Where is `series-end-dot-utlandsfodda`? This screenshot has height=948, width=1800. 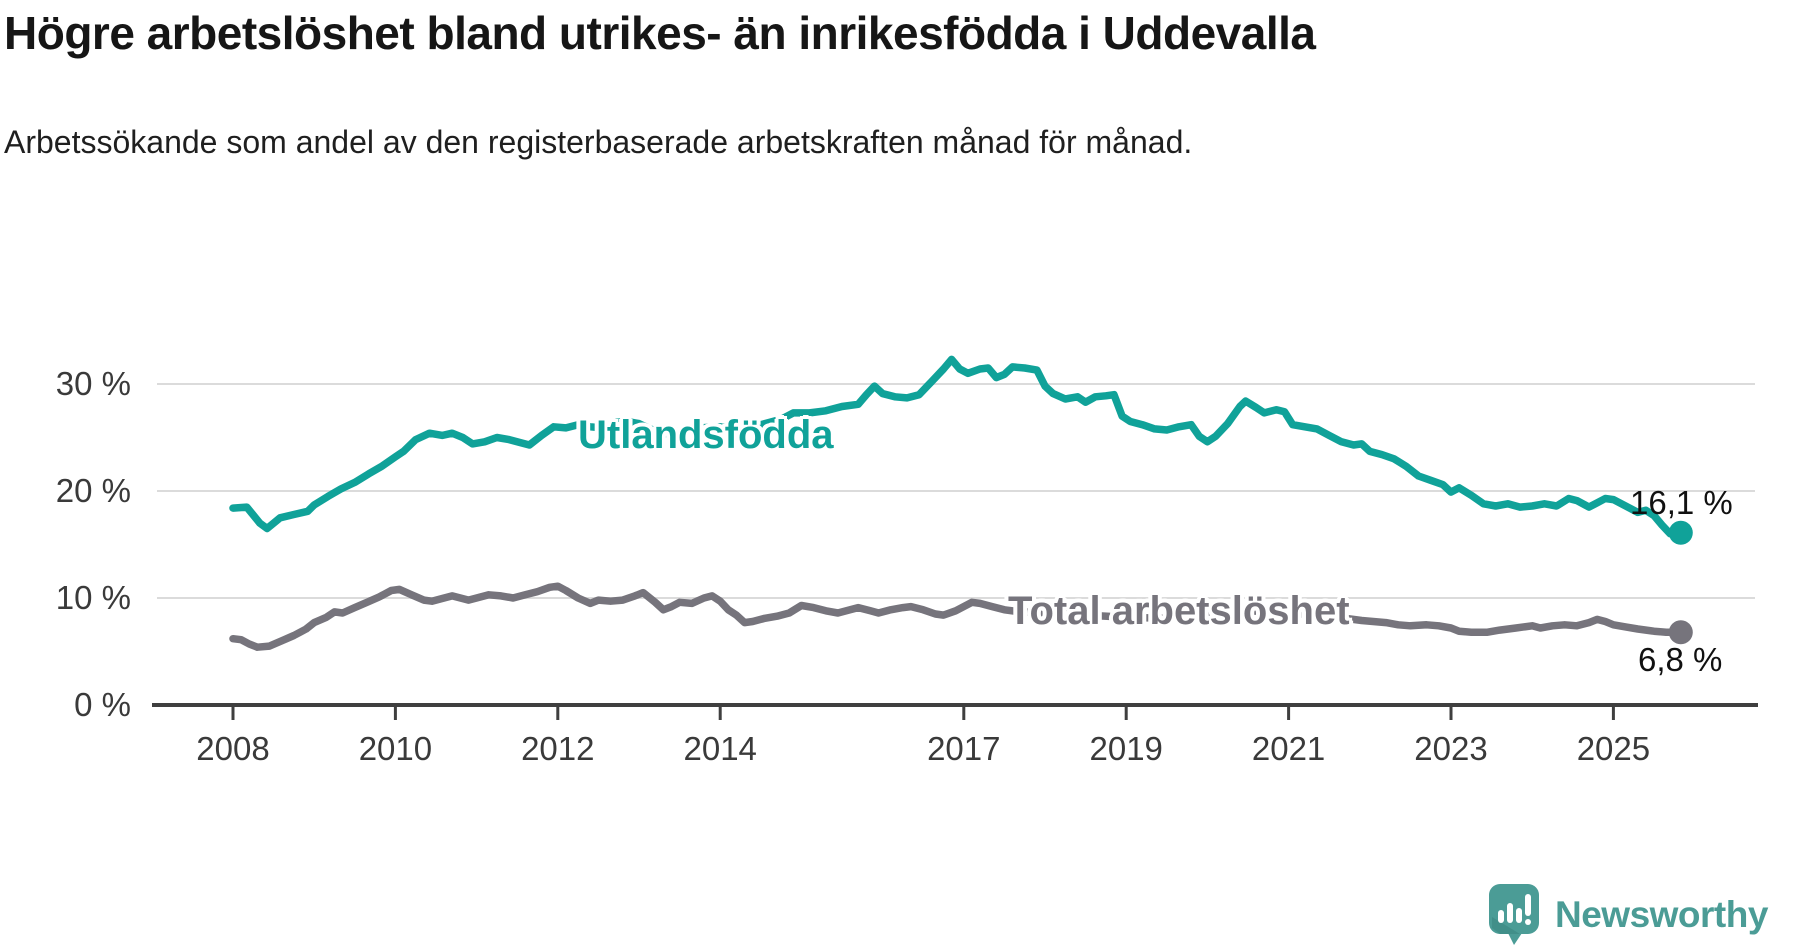 series-end-dot-utlandsfodda is located at coordinates (1680, 532).